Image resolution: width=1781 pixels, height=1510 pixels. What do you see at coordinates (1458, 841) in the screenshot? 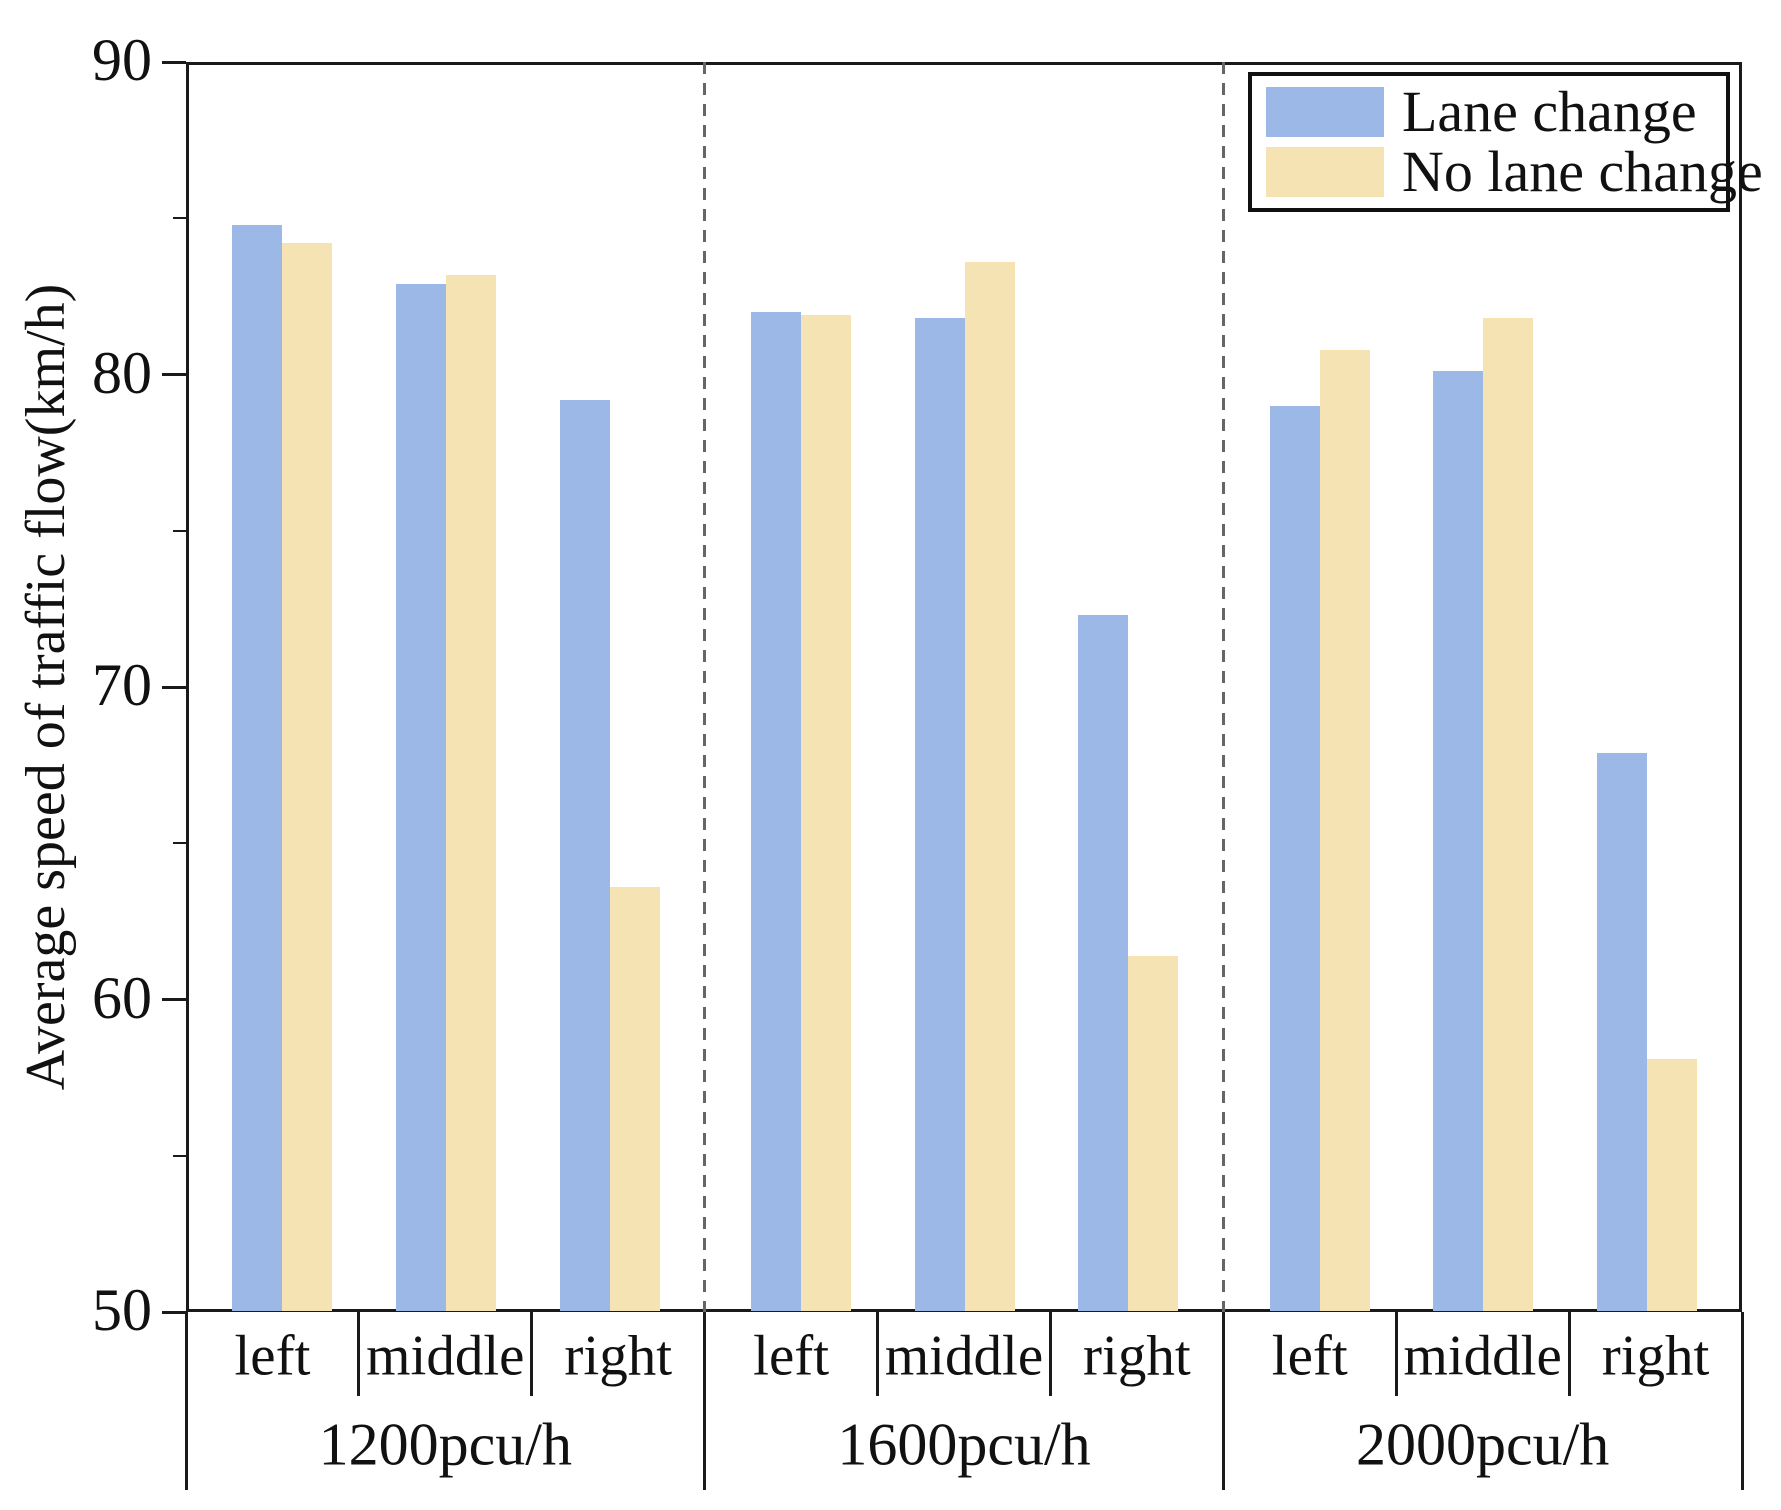
I see `bar-lane-change-2000pcu/h-middle` at bounding box center [1458, 841].